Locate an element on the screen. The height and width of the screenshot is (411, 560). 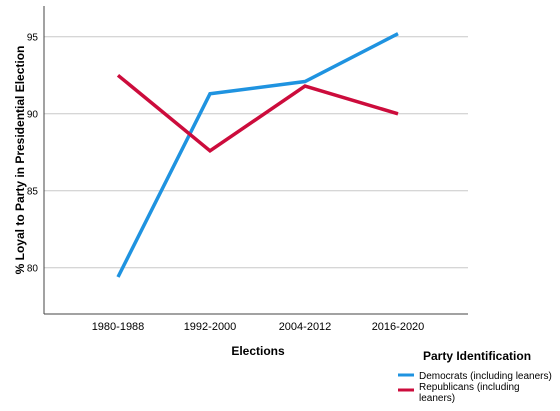
x-tick-label-2016-2020: 2016-2020 is located at coordinates (398, 327).